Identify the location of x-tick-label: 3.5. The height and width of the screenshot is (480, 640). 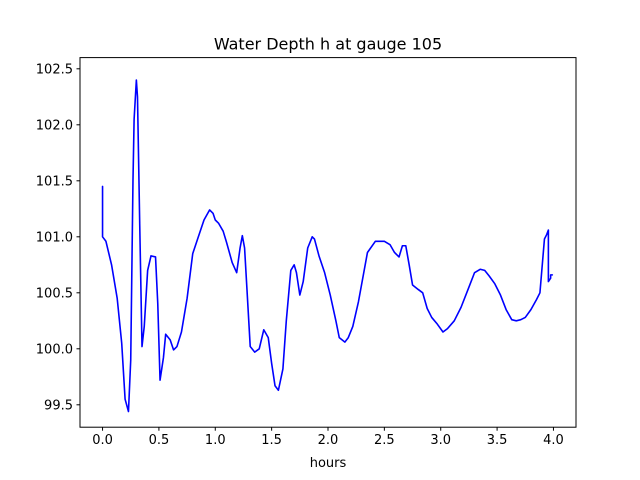
(497, 440).